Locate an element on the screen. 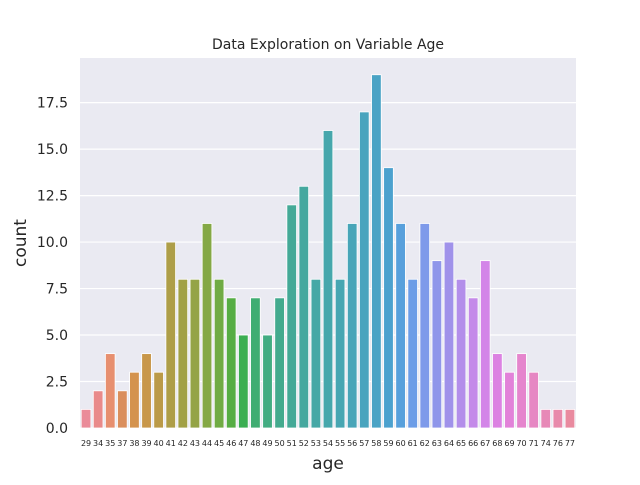 This screenshot has height=485, width=640. x-tick-label: 66 is located at coordinates (473, 443).